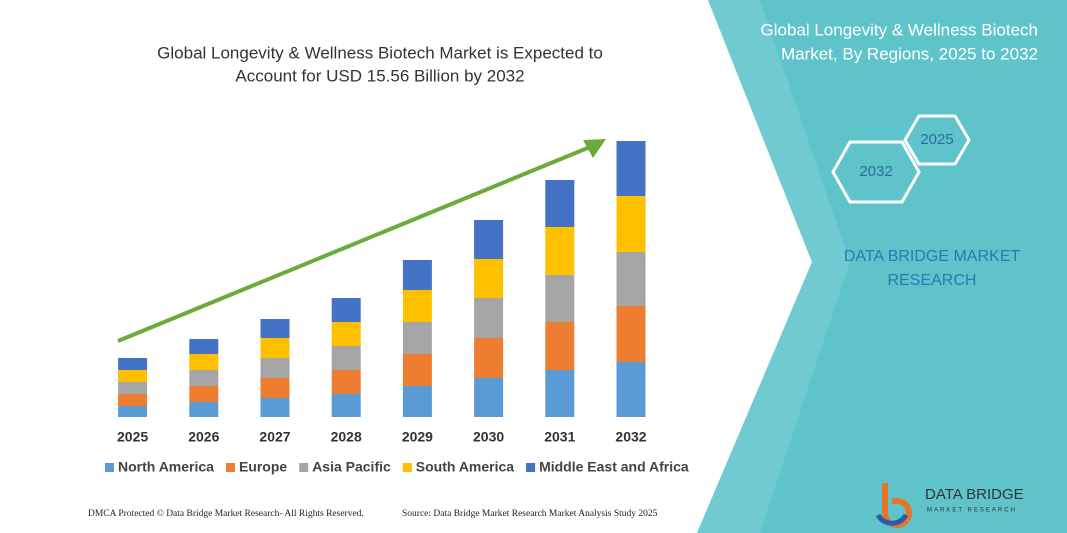 The width and height of the screenshot is (1067, 533). What do you see at coordinates (166, 467) in the screenshot?
I see `legend-label: North America` at bounding box center [166, 467].